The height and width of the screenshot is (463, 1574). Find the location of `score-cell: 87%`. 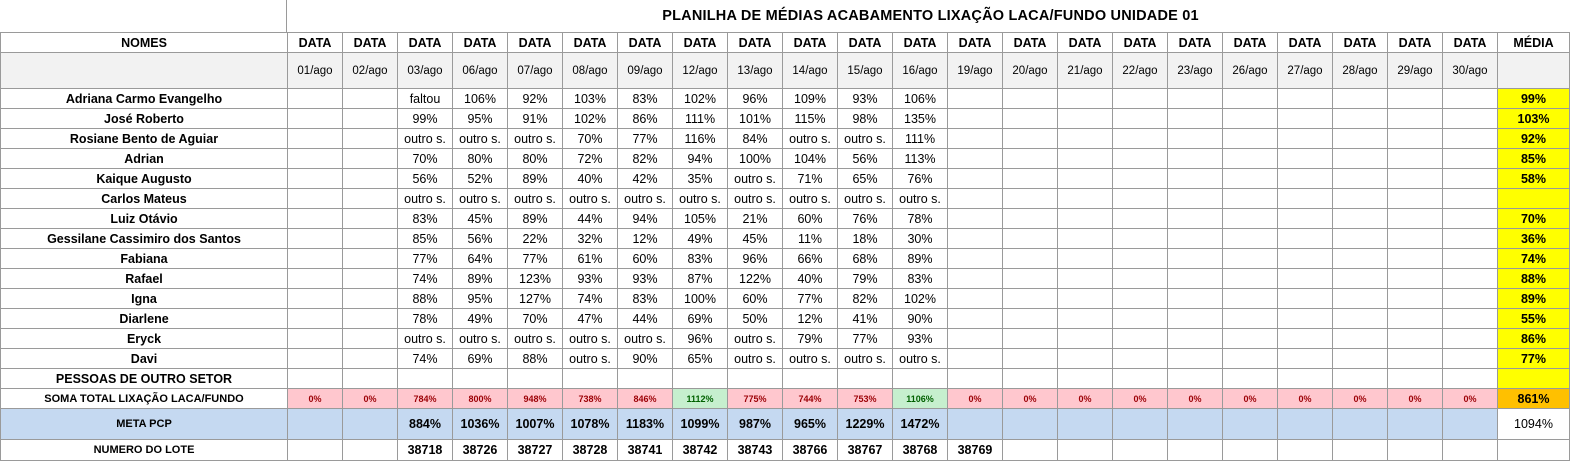

score-cell: 87% is located at coordinates (700, 278).